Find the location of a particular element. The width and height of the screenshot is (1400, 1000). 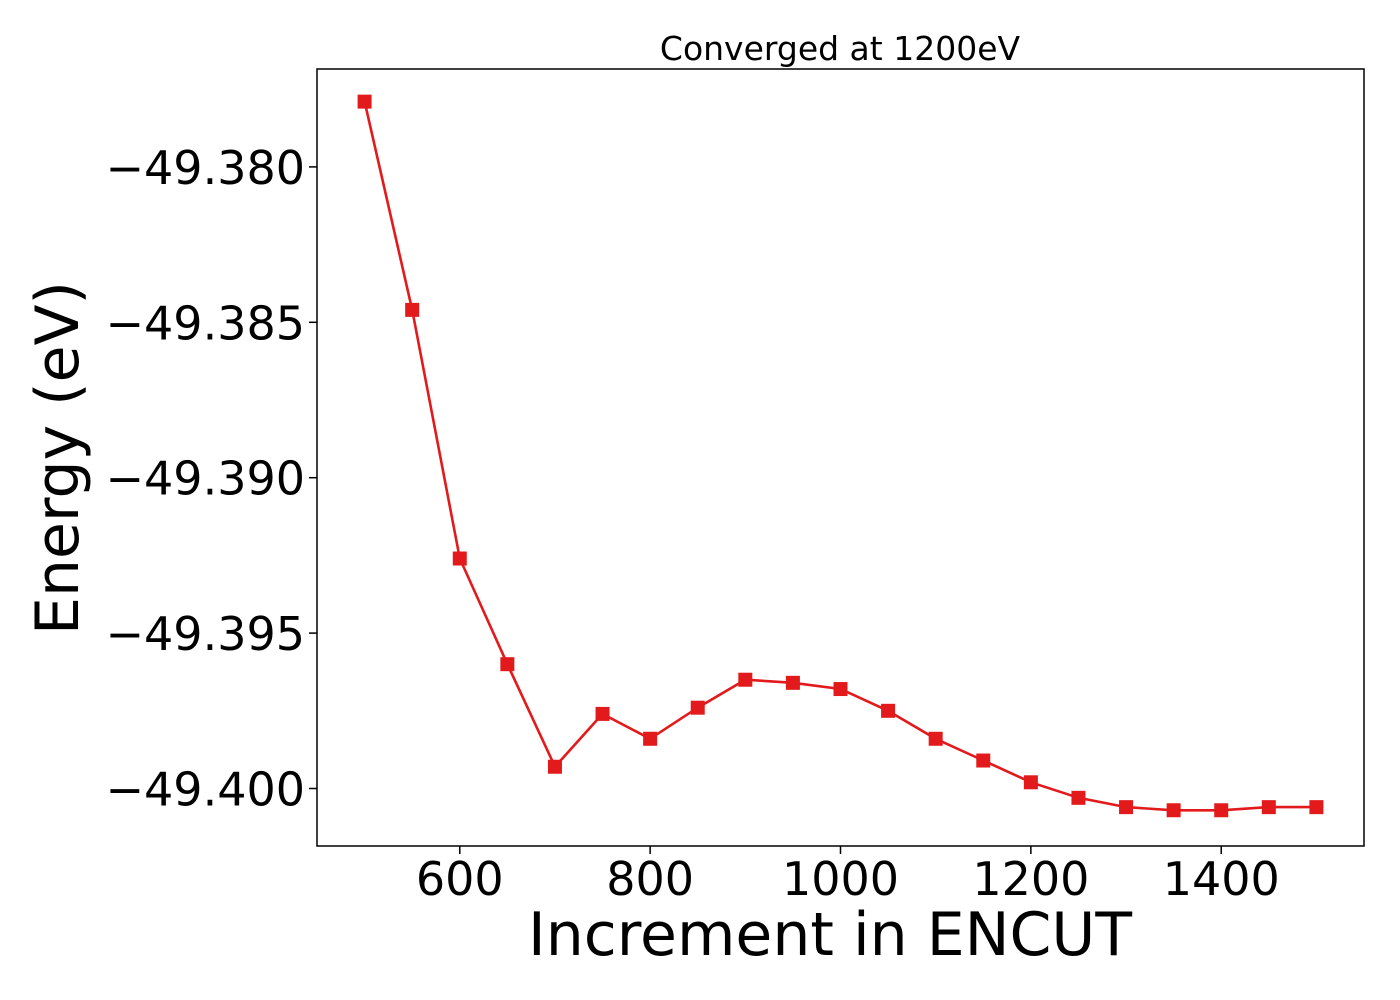

y-axis-ticks: −49.380 −49.385 −49.390 −49.395 −49.400 is located at coordinates (211, 479).